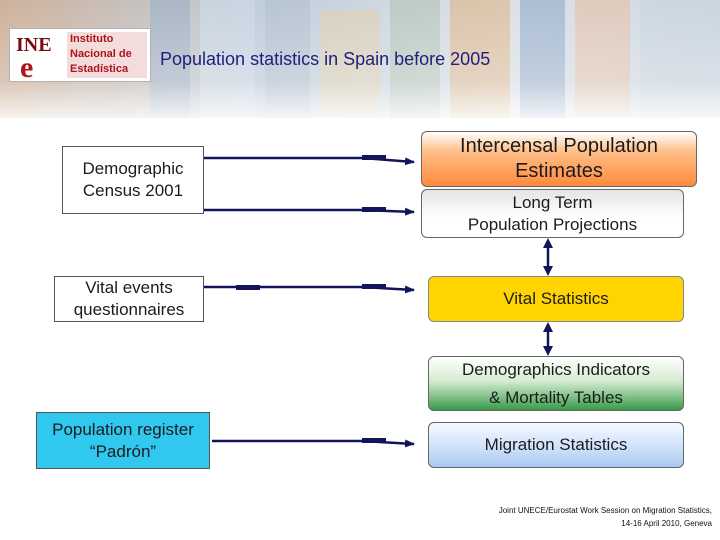 The width and height of the screenshot is (720, 540). Describe the element at coordinates (556, 397) in the screenshot. I see `indicators-line-2: & Mortality Tables` at that location.